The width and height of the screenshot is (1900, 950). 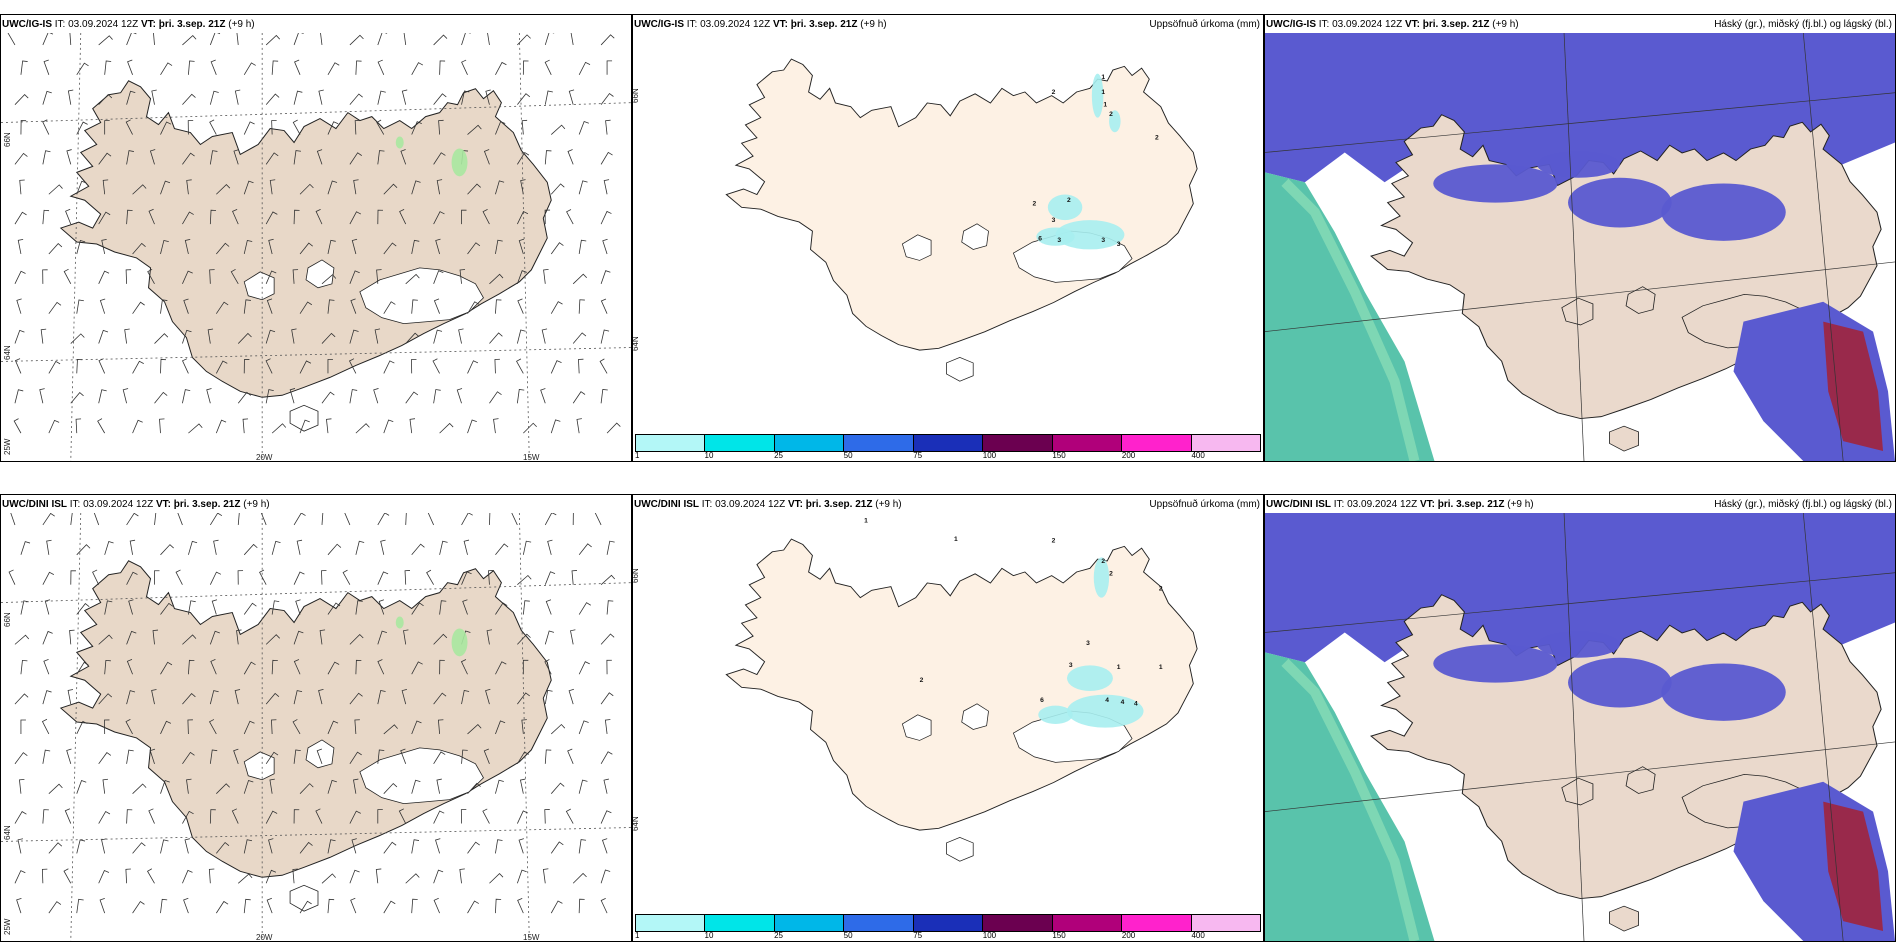 What do you see at coordinates (1128, 935) in the screenshot?
I see `legend-tick-label: 200` at bounding box center [1128, 935].